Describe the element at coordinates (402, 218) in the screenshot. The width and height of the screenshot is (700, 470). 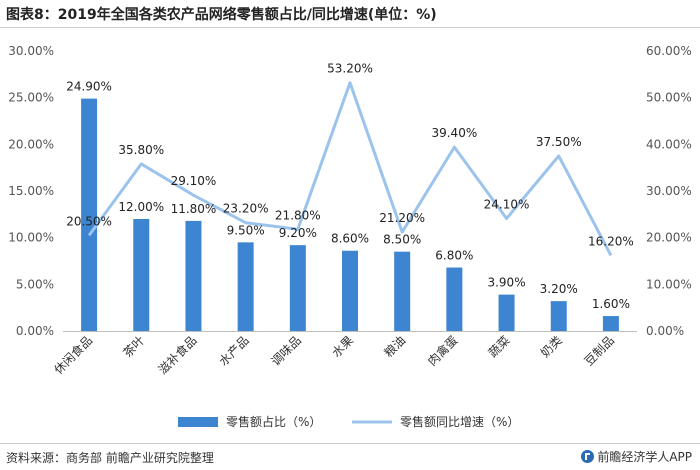
I see `line-data-label: 21.20%` at that location.